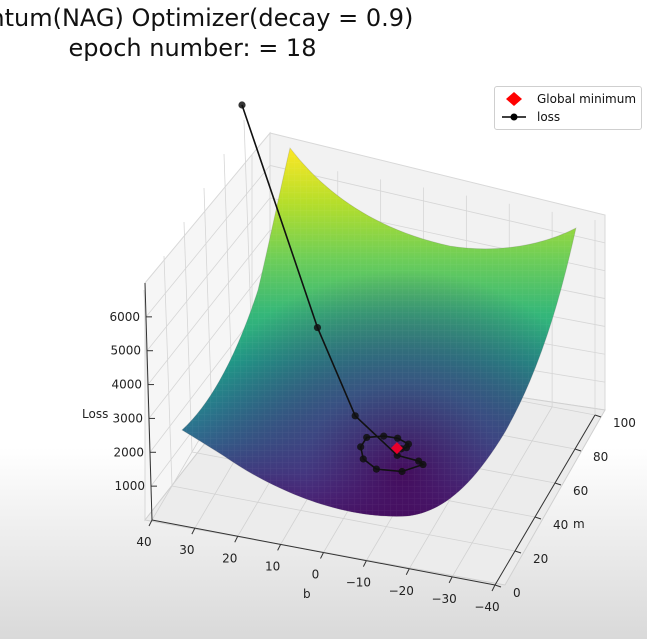 The image size is (647, 639). What do you see at coordinates (192, 48) in the screenshot?
I see `chart-subtitle: epoch number: = 18` at bounding box center [192, 48].